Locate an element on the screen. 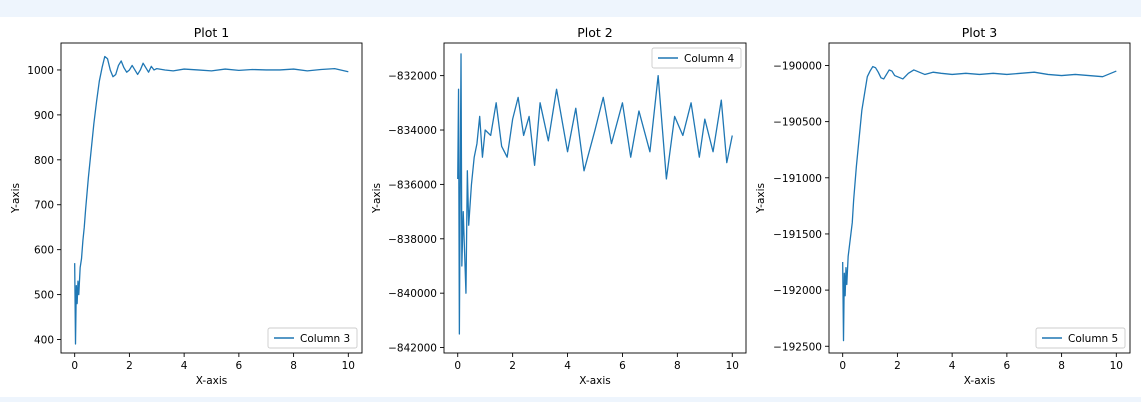 The height and width of the screenshot is (402, 1141). legend-label: Column 5 is located at coordinates (1093, 339).